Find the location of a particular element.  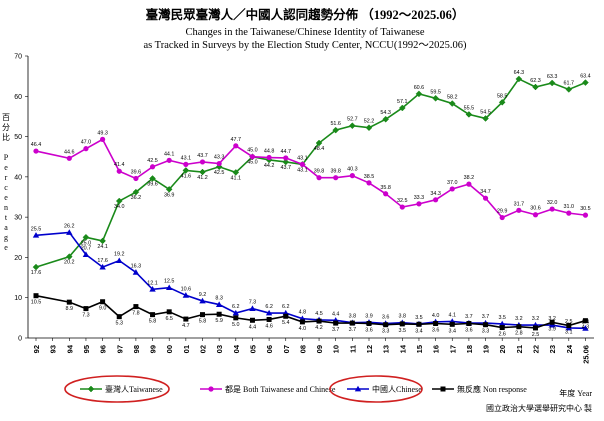

x-tick-label-99: 99 is located at coordinates (153, 349).